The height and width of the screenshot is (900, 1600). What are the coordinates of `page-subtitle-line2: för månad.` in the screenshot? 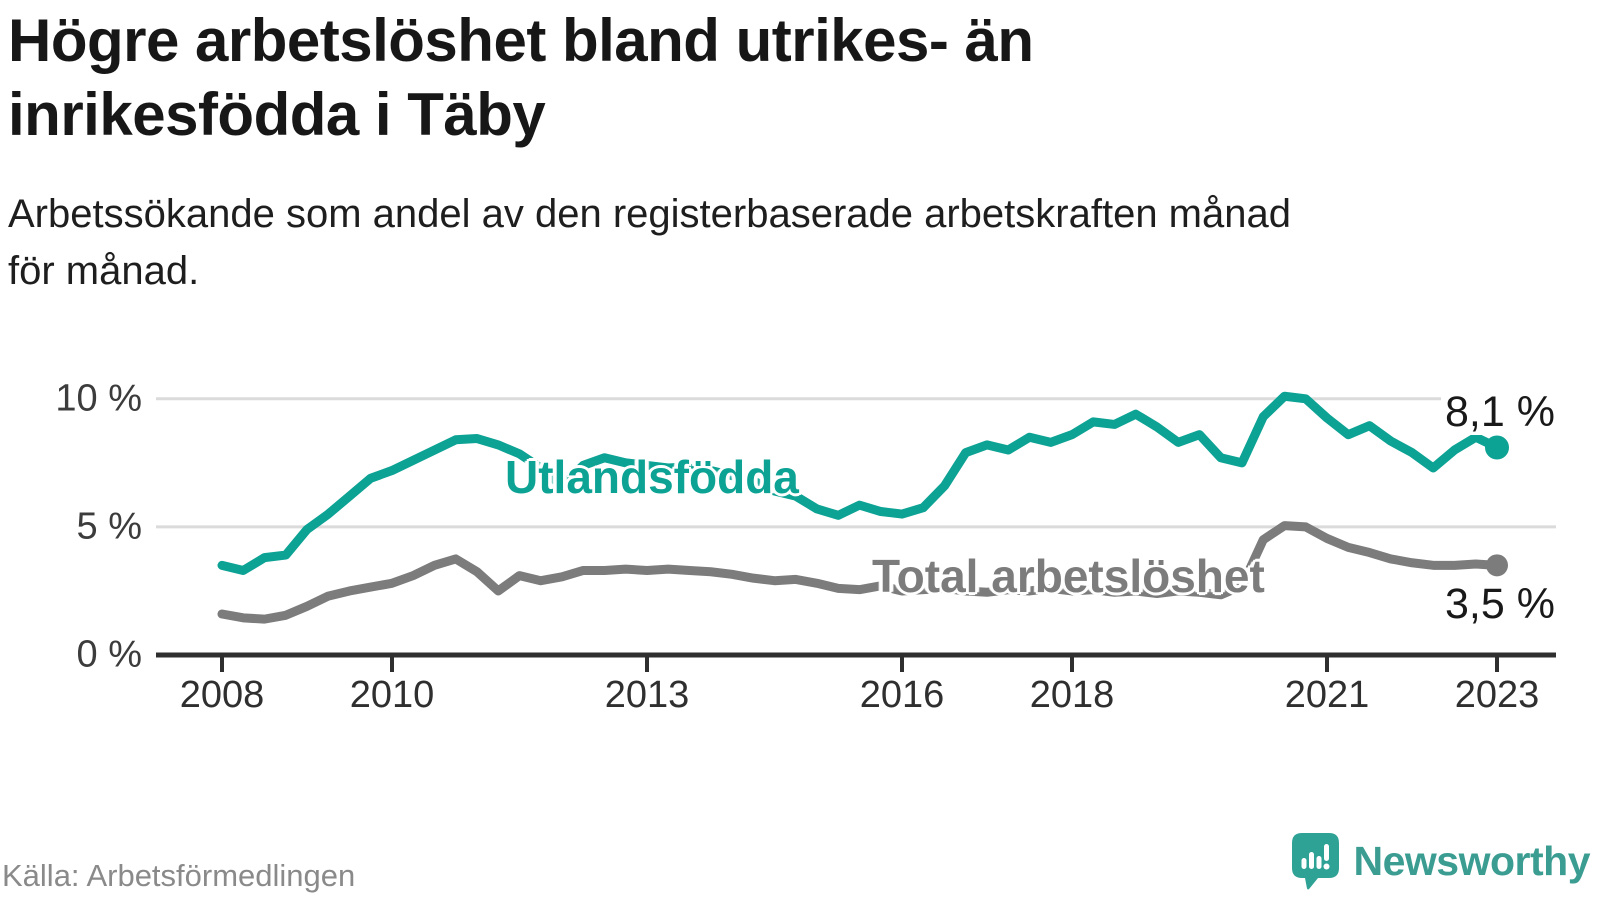 It's located at (104, 271).